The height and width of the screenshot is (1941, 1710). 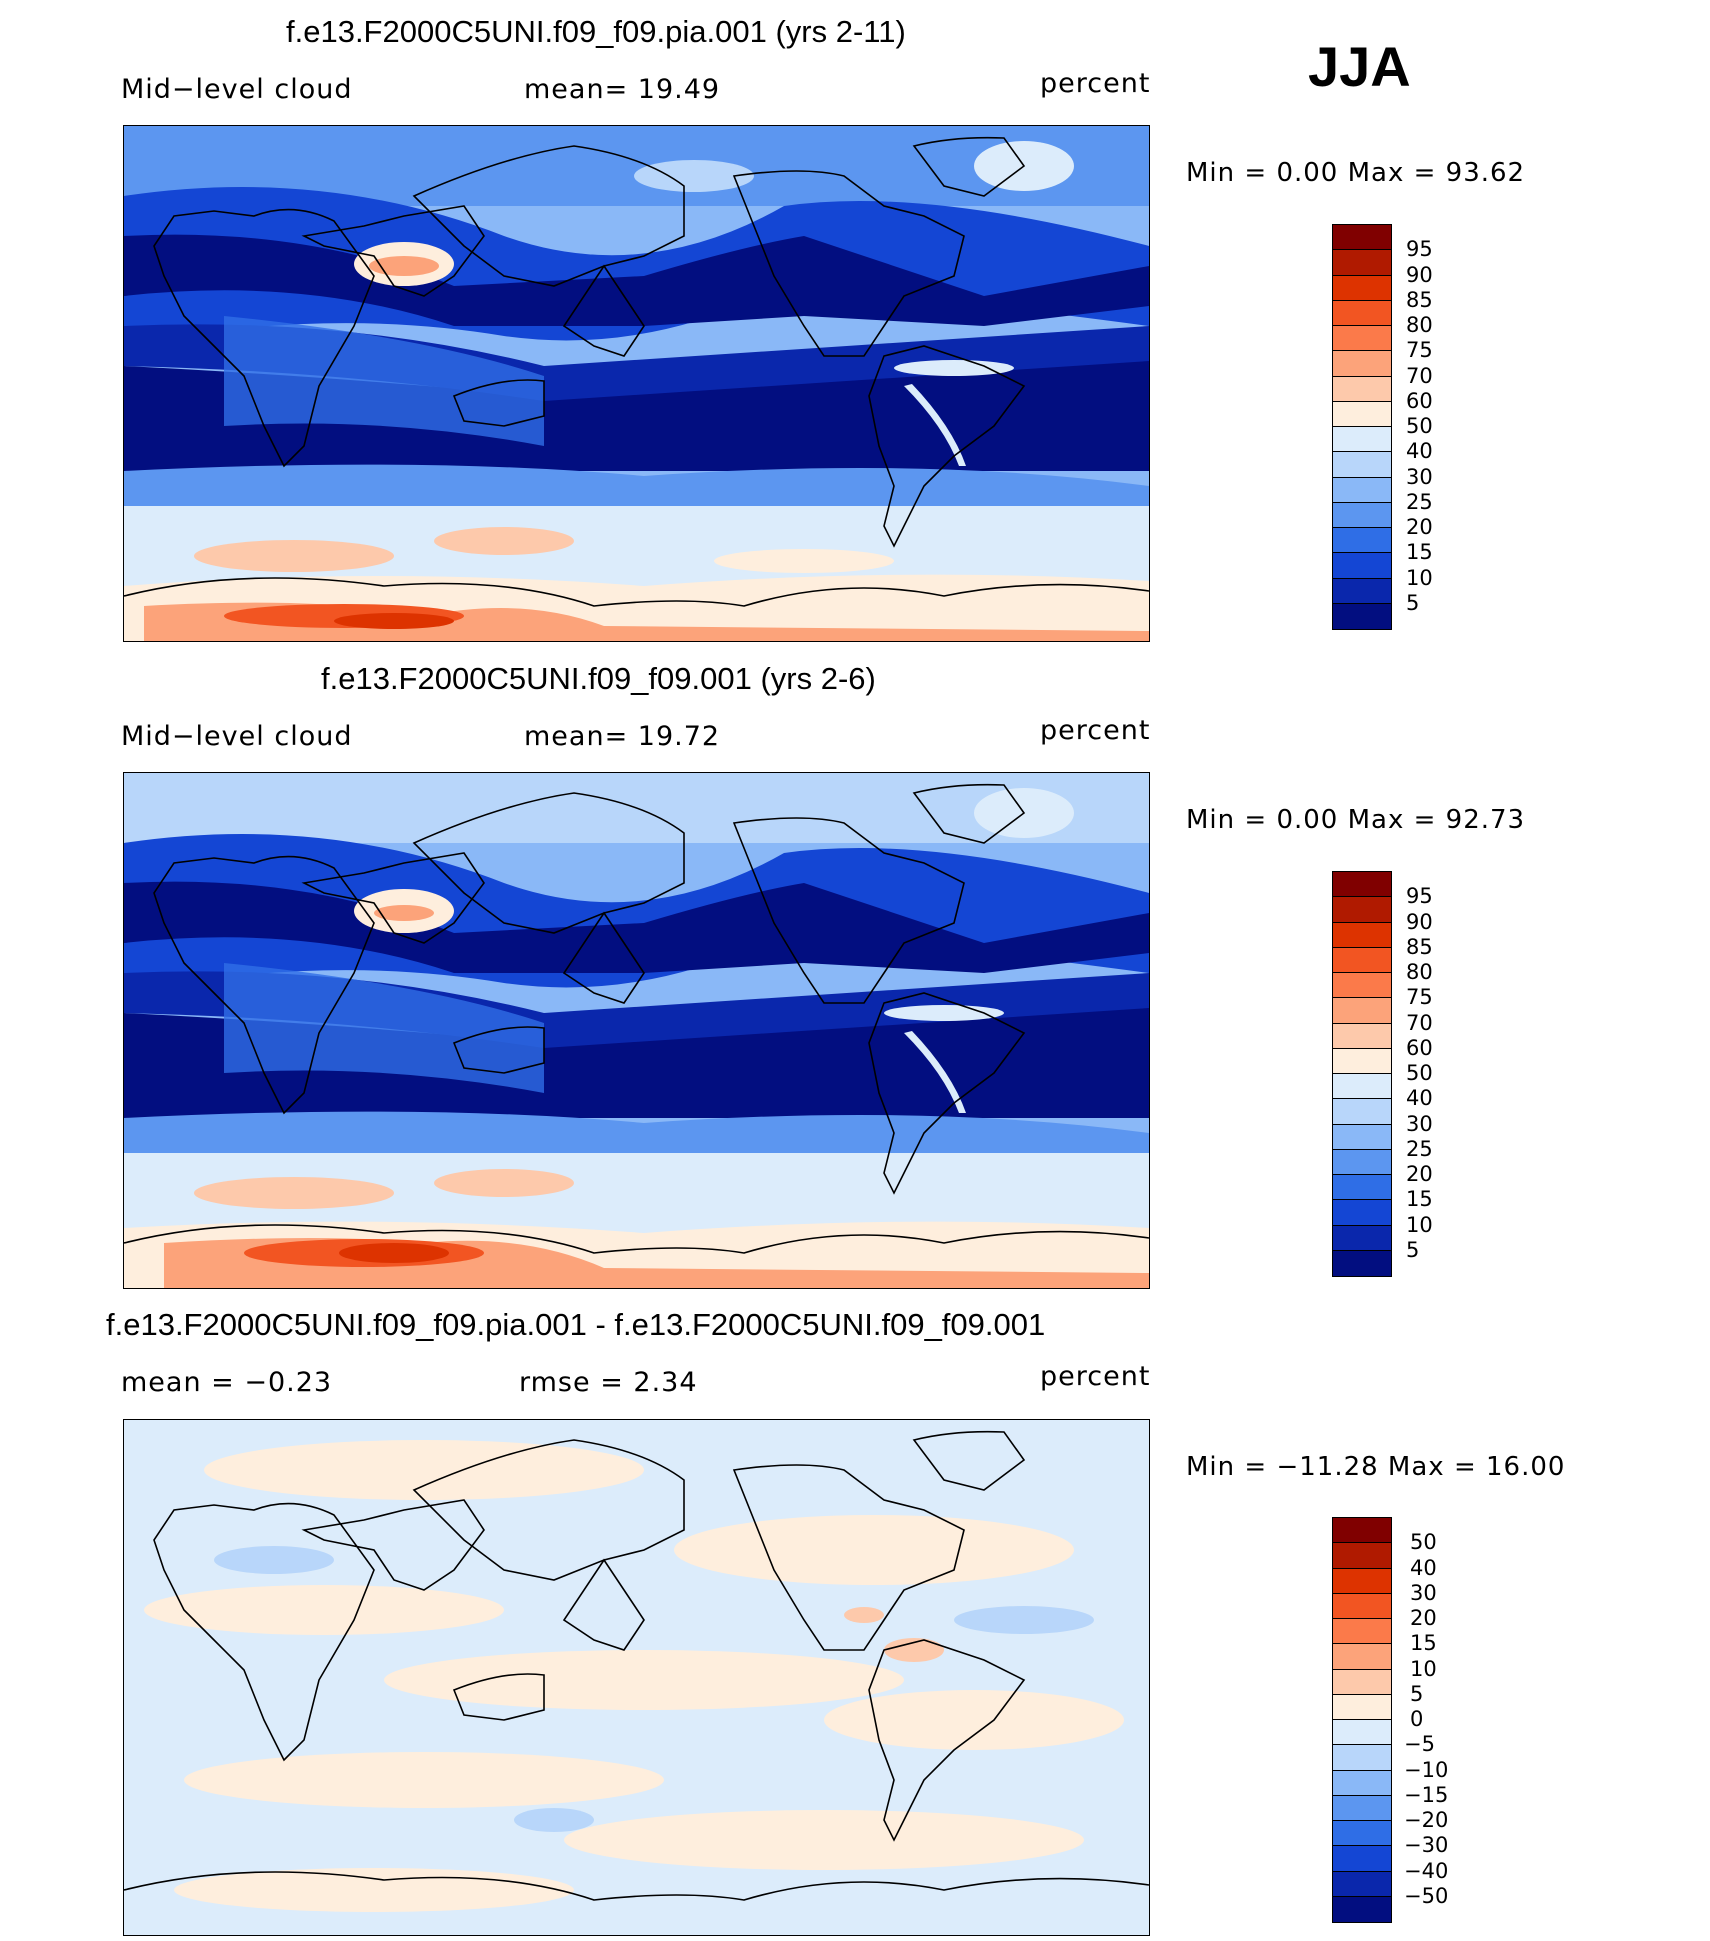 What do you see at coordinates (227, 1382) in the screenshot?
I see `panel-3-mean-label: mean = −0.23` at bounding box center [227, 1382].